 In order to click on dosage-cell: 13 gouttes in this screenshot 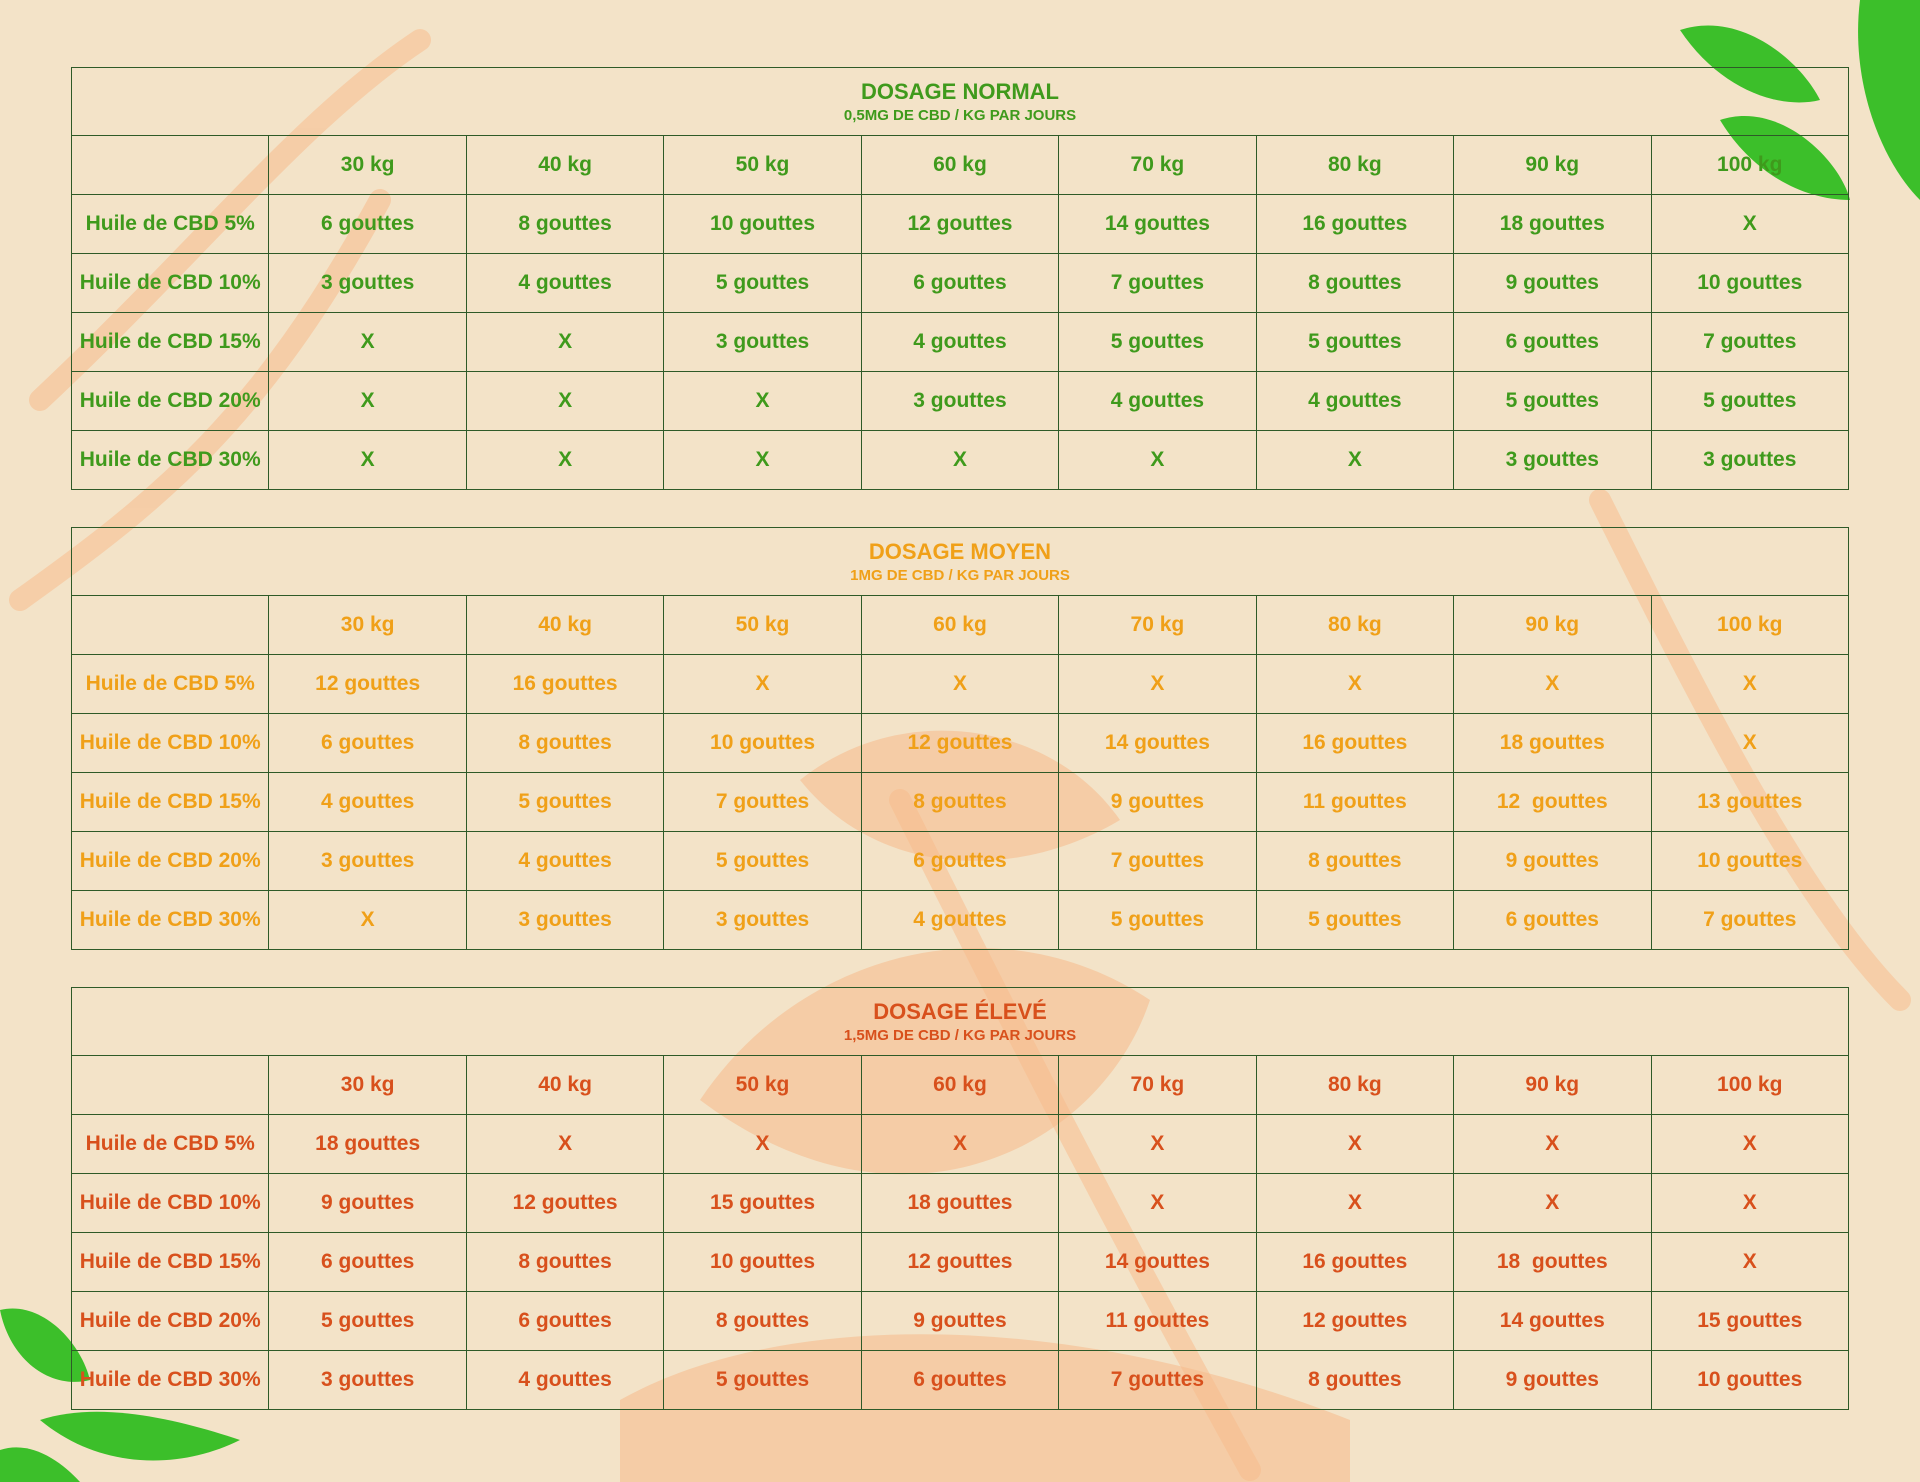, I will do `click(1749, 802)`.